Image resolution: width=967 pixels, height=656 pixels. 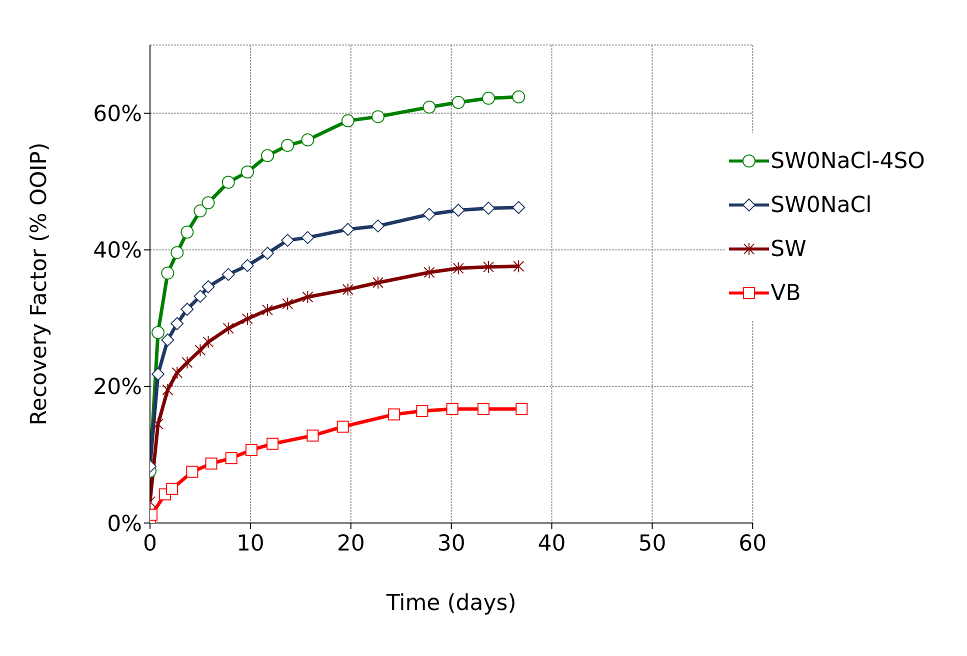 I want to click on x-tick-label: 40, so click(x=552, y=544).